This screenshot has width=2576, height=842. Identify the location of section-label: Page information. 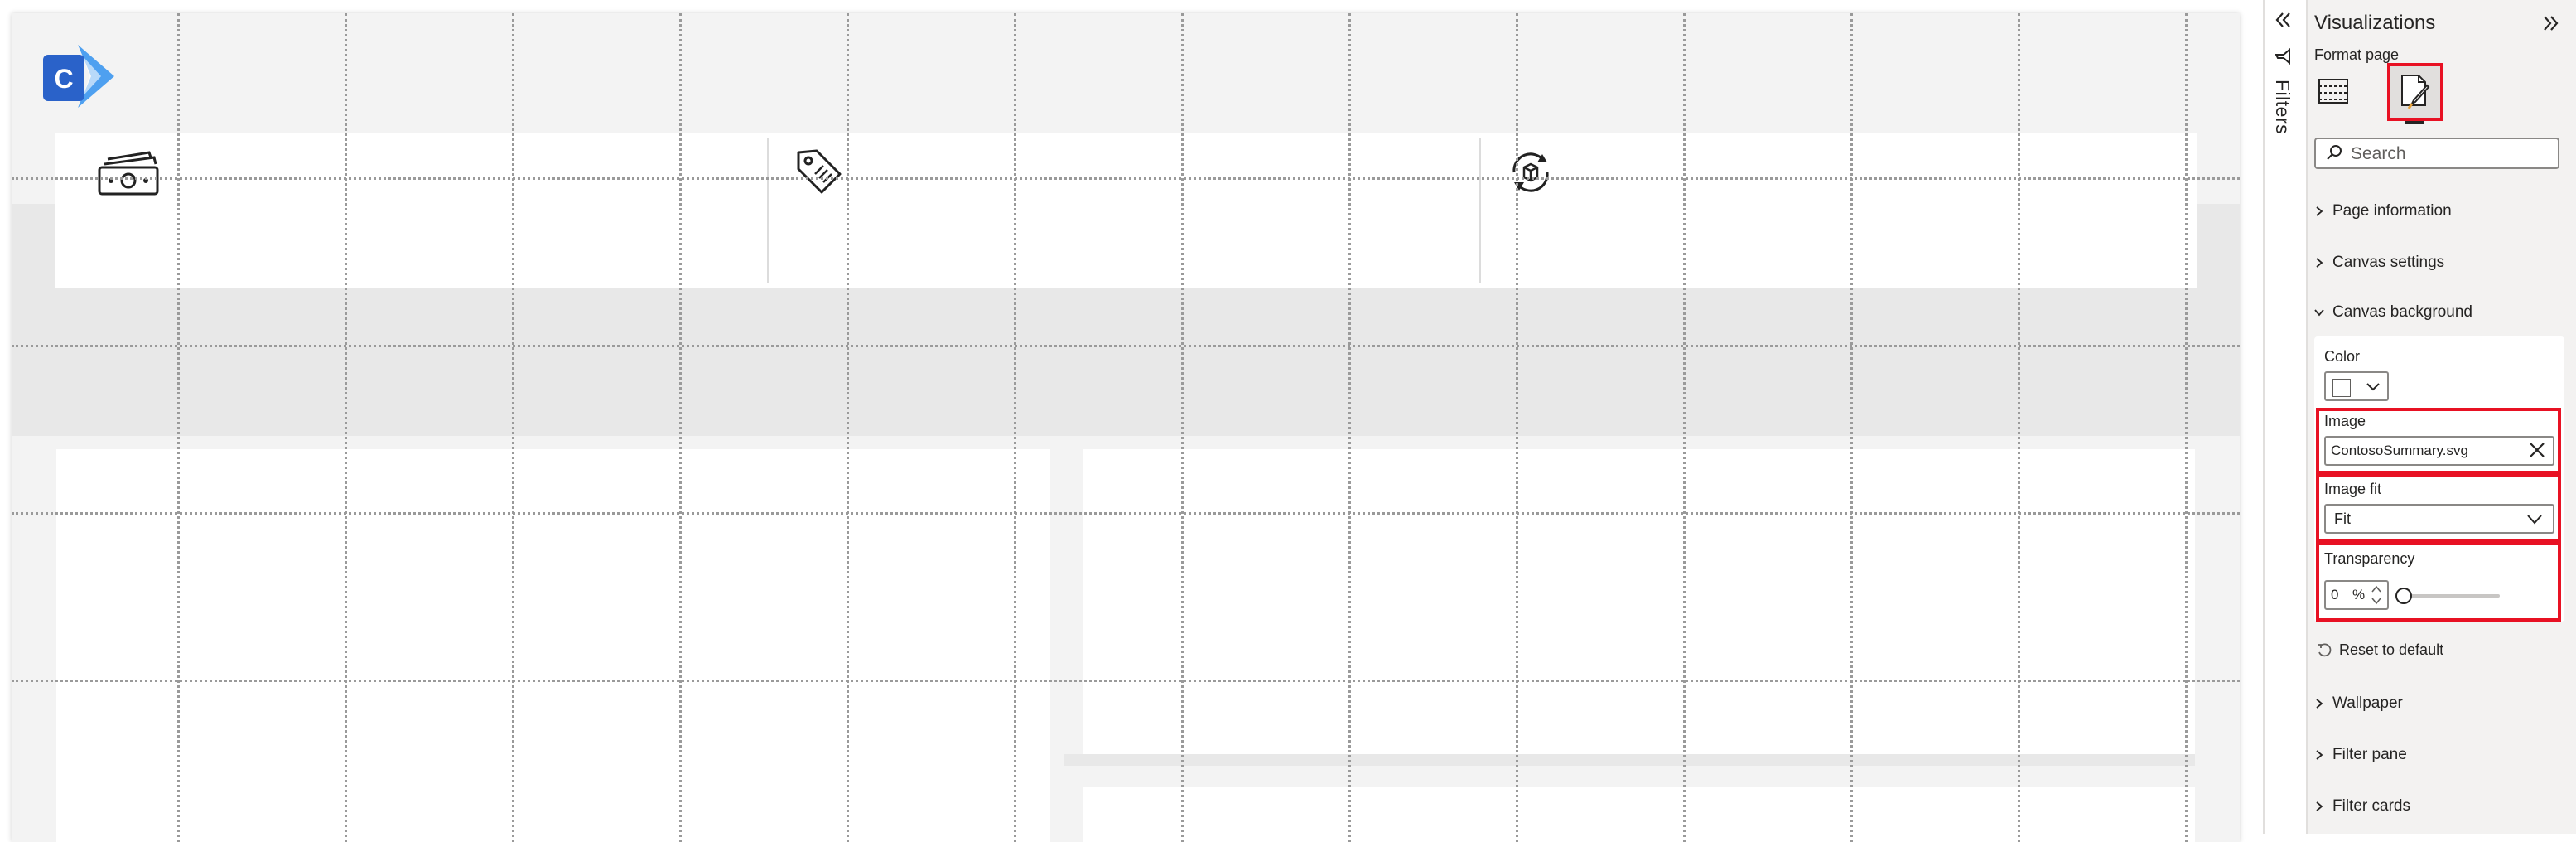
(2392, 211).